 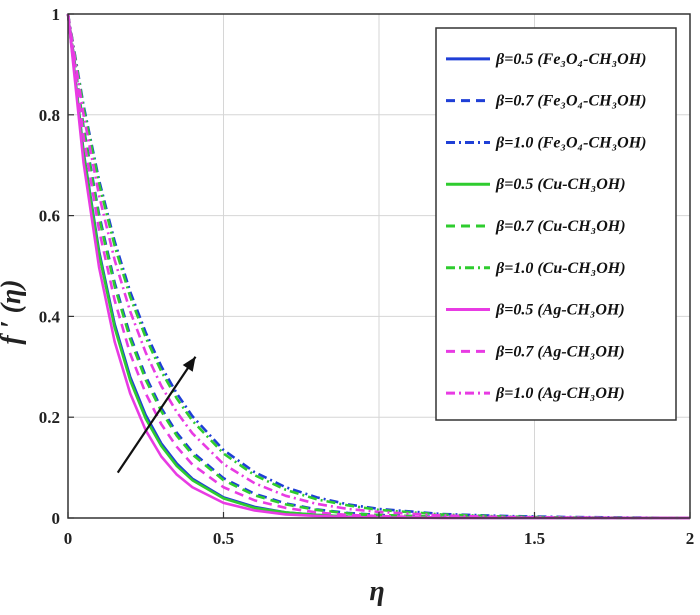 What do you see at coordinates (49, 417) in the screenshot?
I see `y-tick-label: 0.2` at bounding box center [49, 417].